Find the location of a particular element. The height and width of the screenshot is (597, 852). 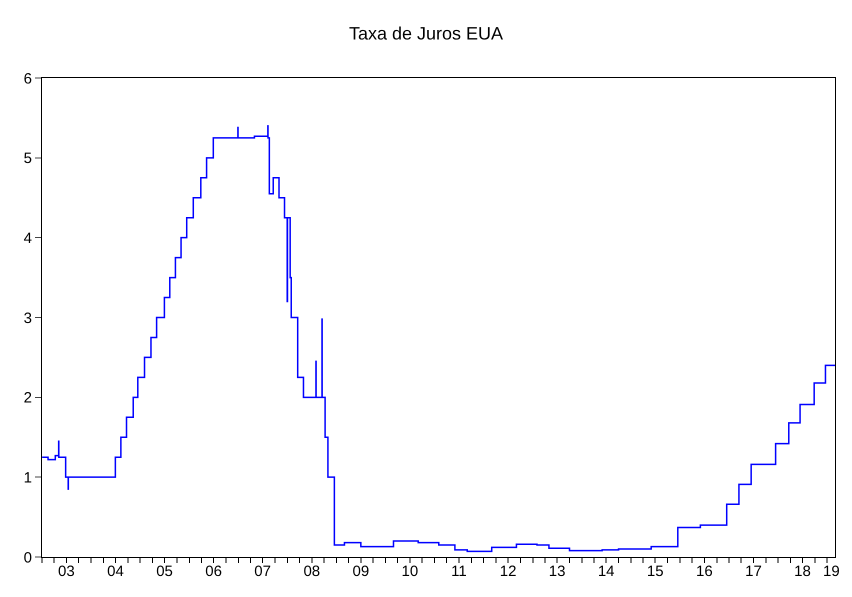

y-tick-label: 1 is located at coordinates (28, 477).